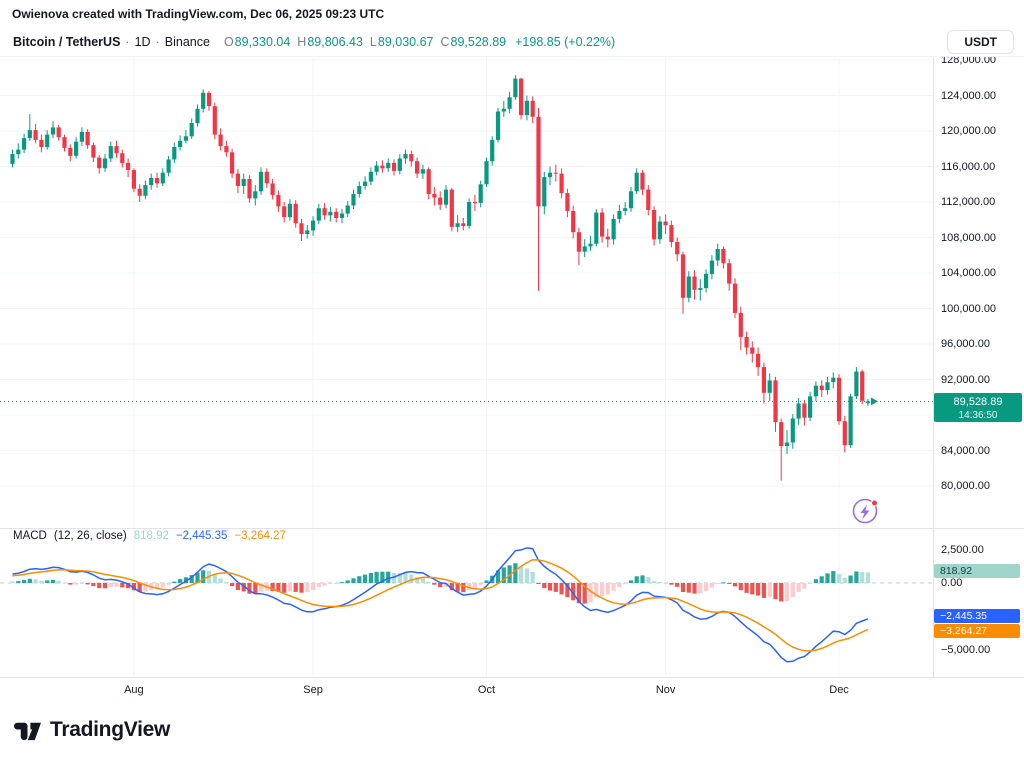 This screenshot has width=1024, height=763. I want to click on axis-tick: −5,000.00, so click(966, 649).